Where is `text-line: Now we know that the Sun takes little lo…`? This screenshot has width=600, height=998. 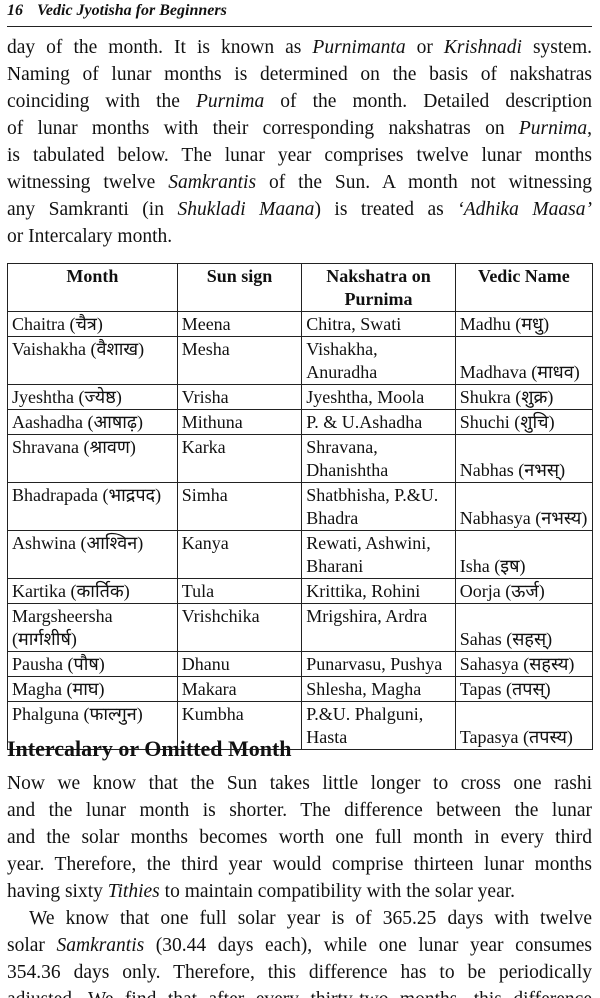
text-line: Now we know that the Sun takes little lo… is located at coordinates (299, 783).